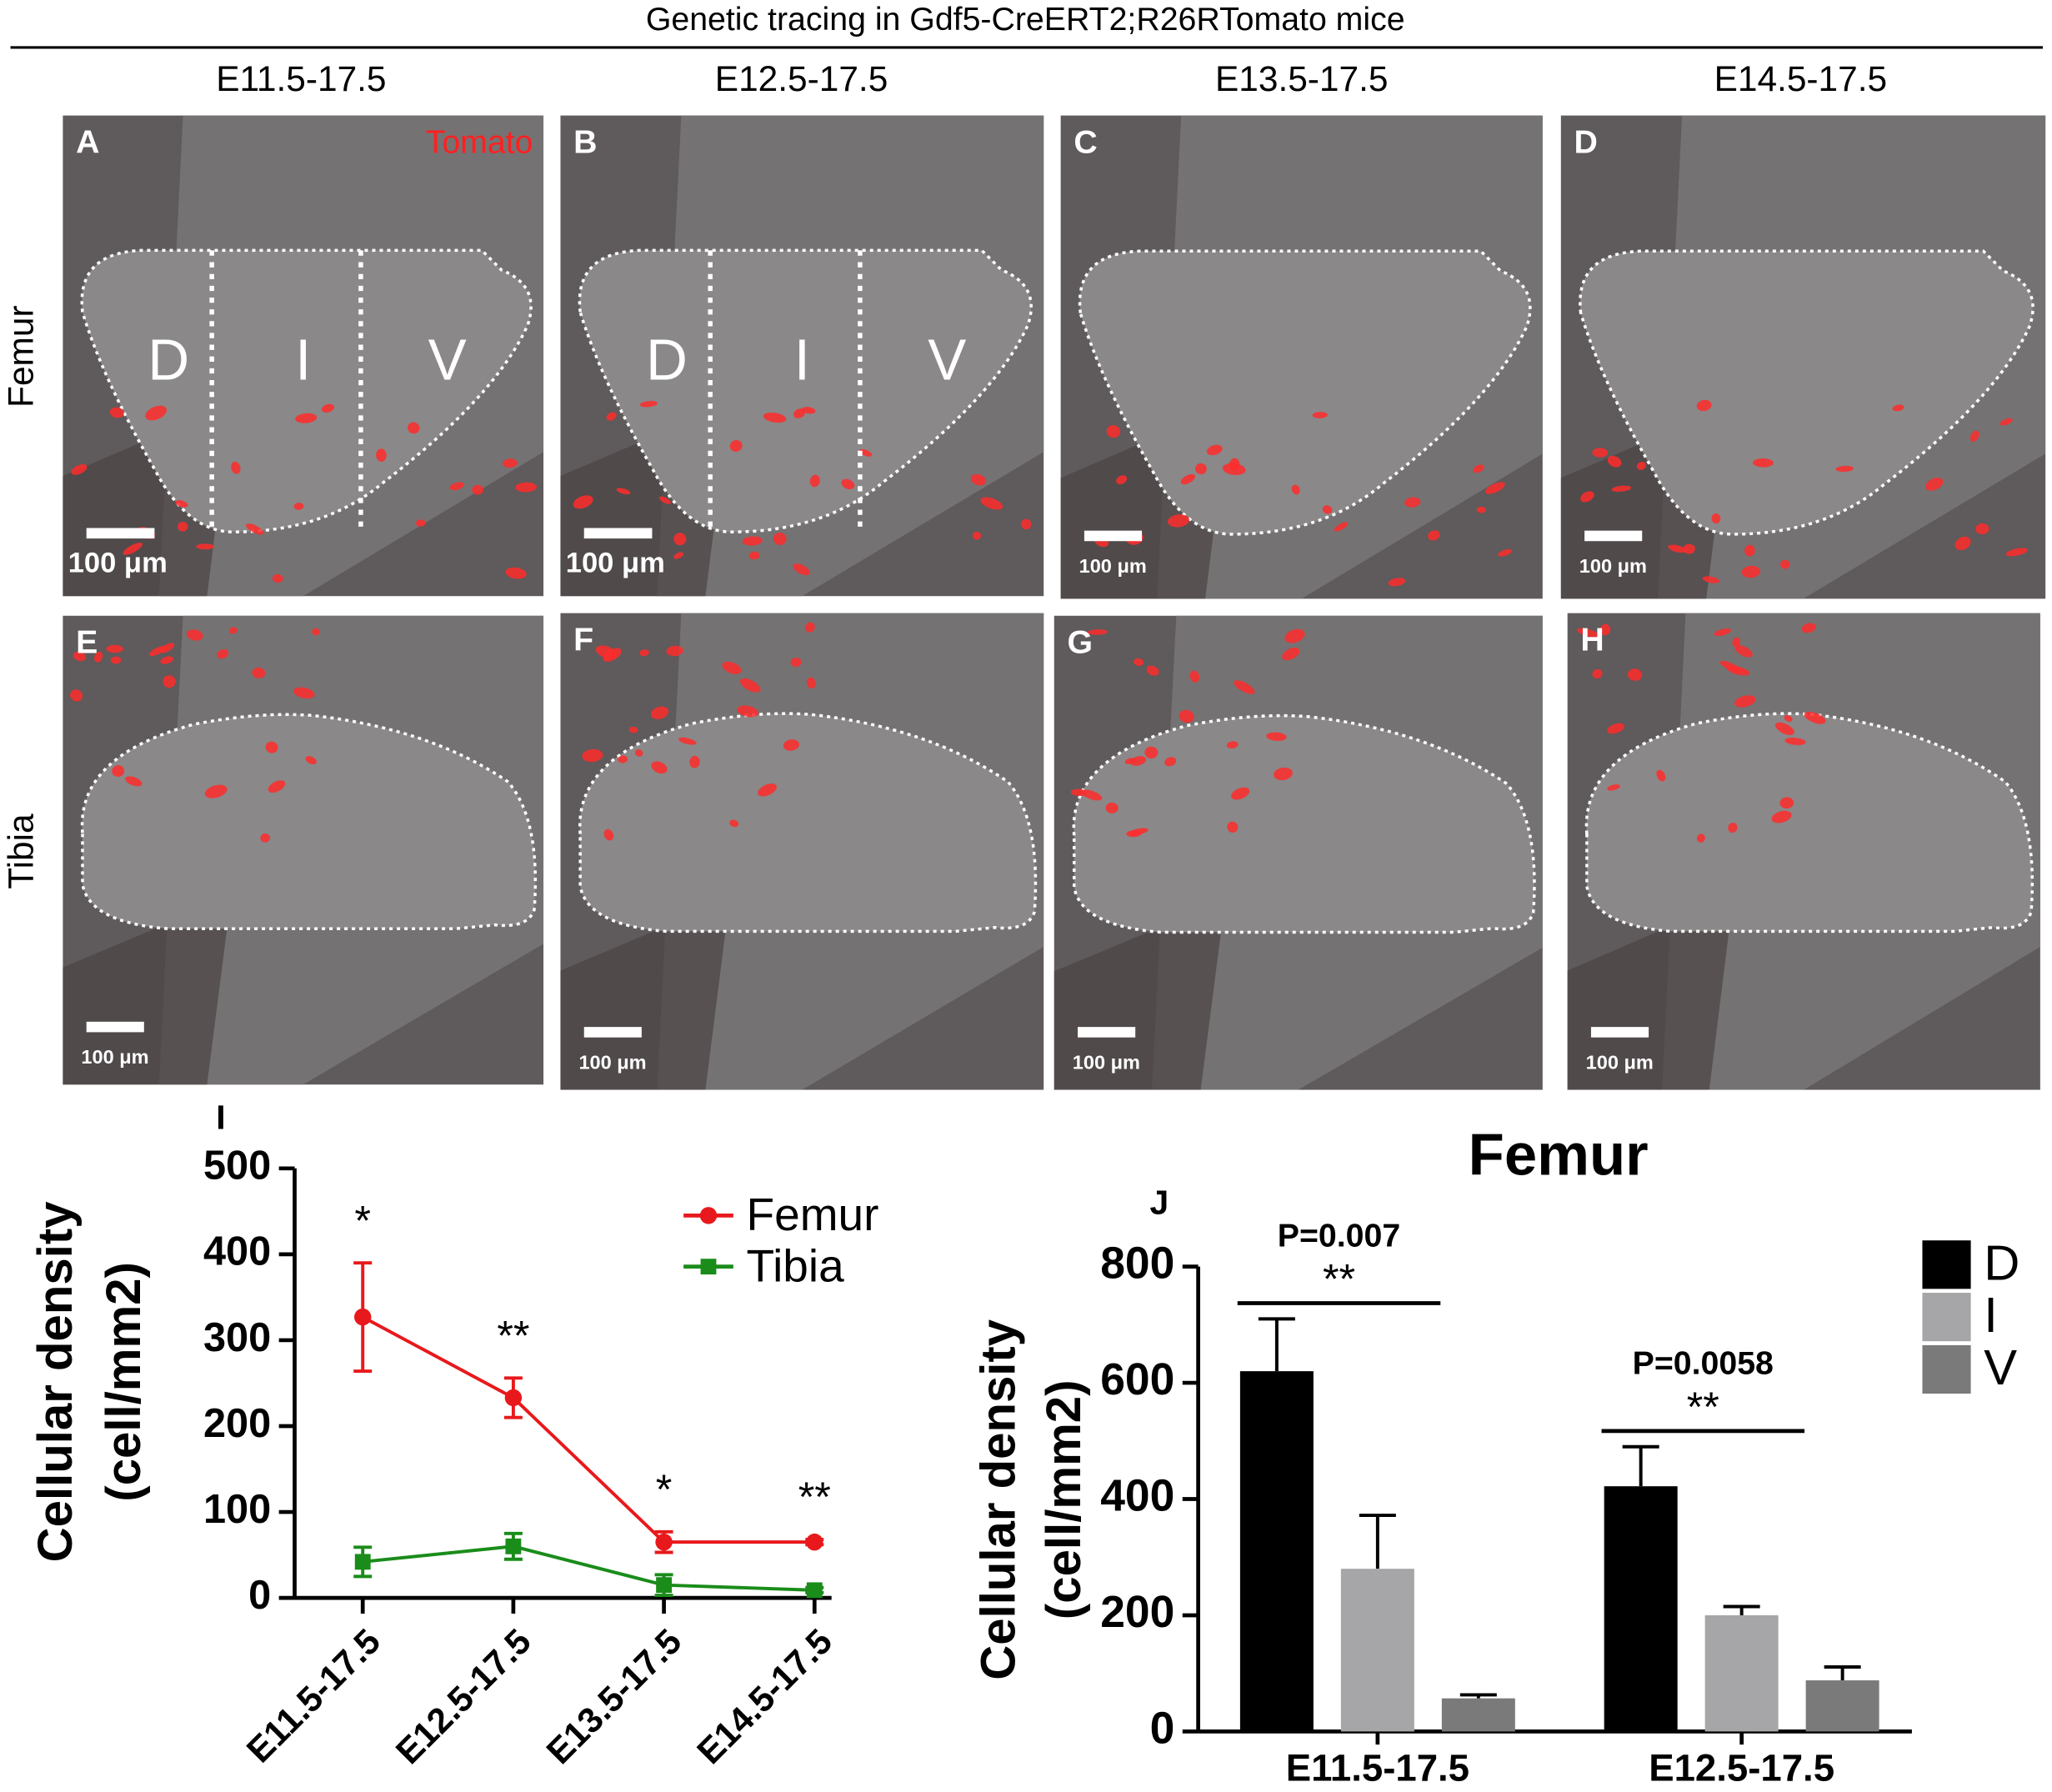 The width and height of the screenshot is (2052, 1792). What do you see at coordinates (87, 142) in the screenshot?
I see `panel-letter: A` at bounding box center [87, 142].